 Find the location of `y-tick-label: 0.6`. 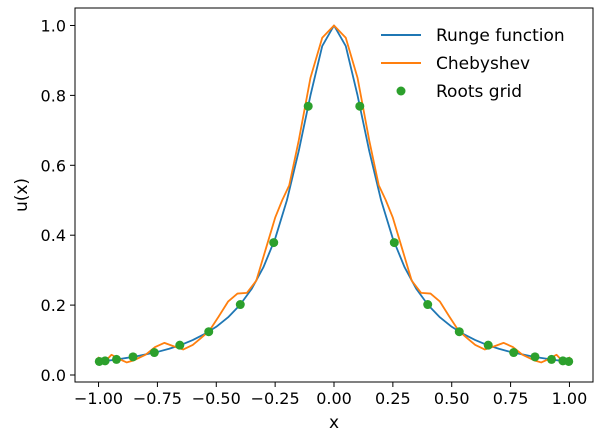

y-tick-label: 0.6 is located at coordinates (53, 165).